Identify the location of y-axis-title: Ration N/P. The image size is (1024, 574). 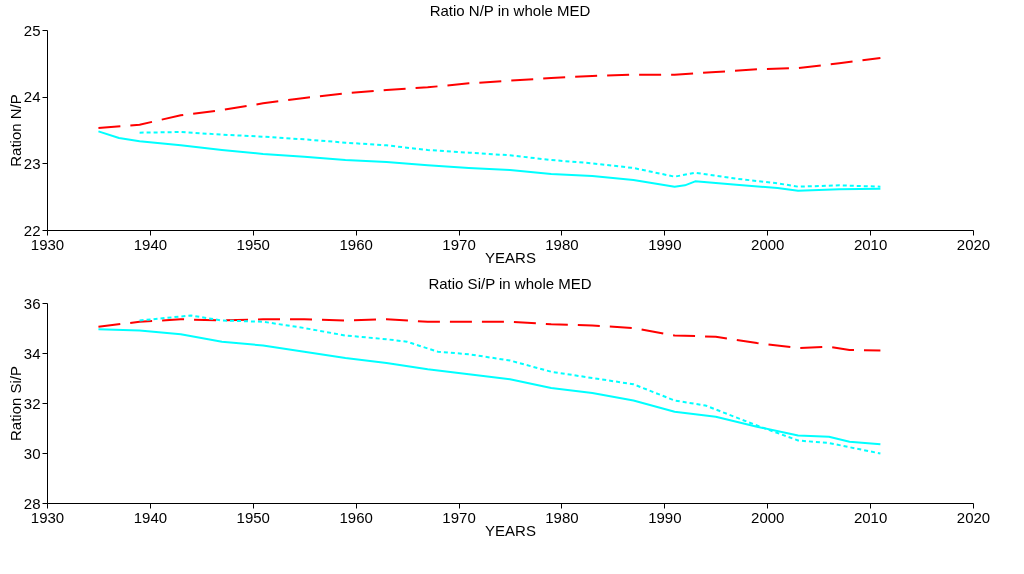
(15, 130).